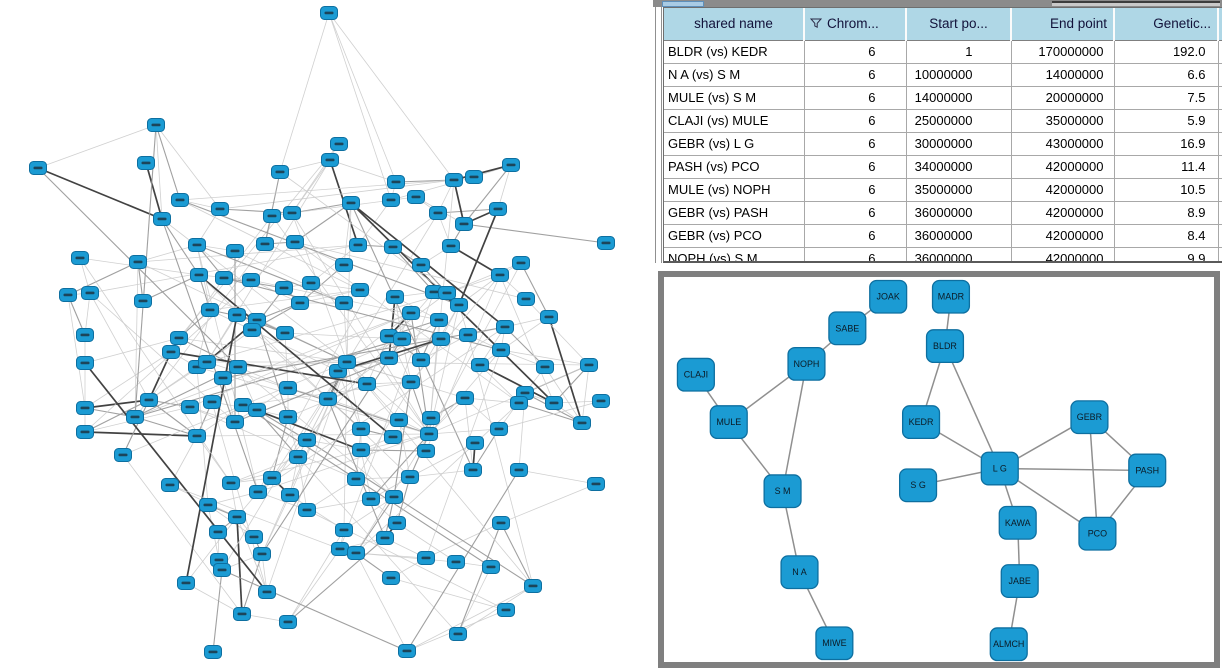 The width and height of the screenshot is (1222, 669). Describe the element at coordinates (728, 422) in the screenshot. I see `subnetwork-node: MULE` at that location.